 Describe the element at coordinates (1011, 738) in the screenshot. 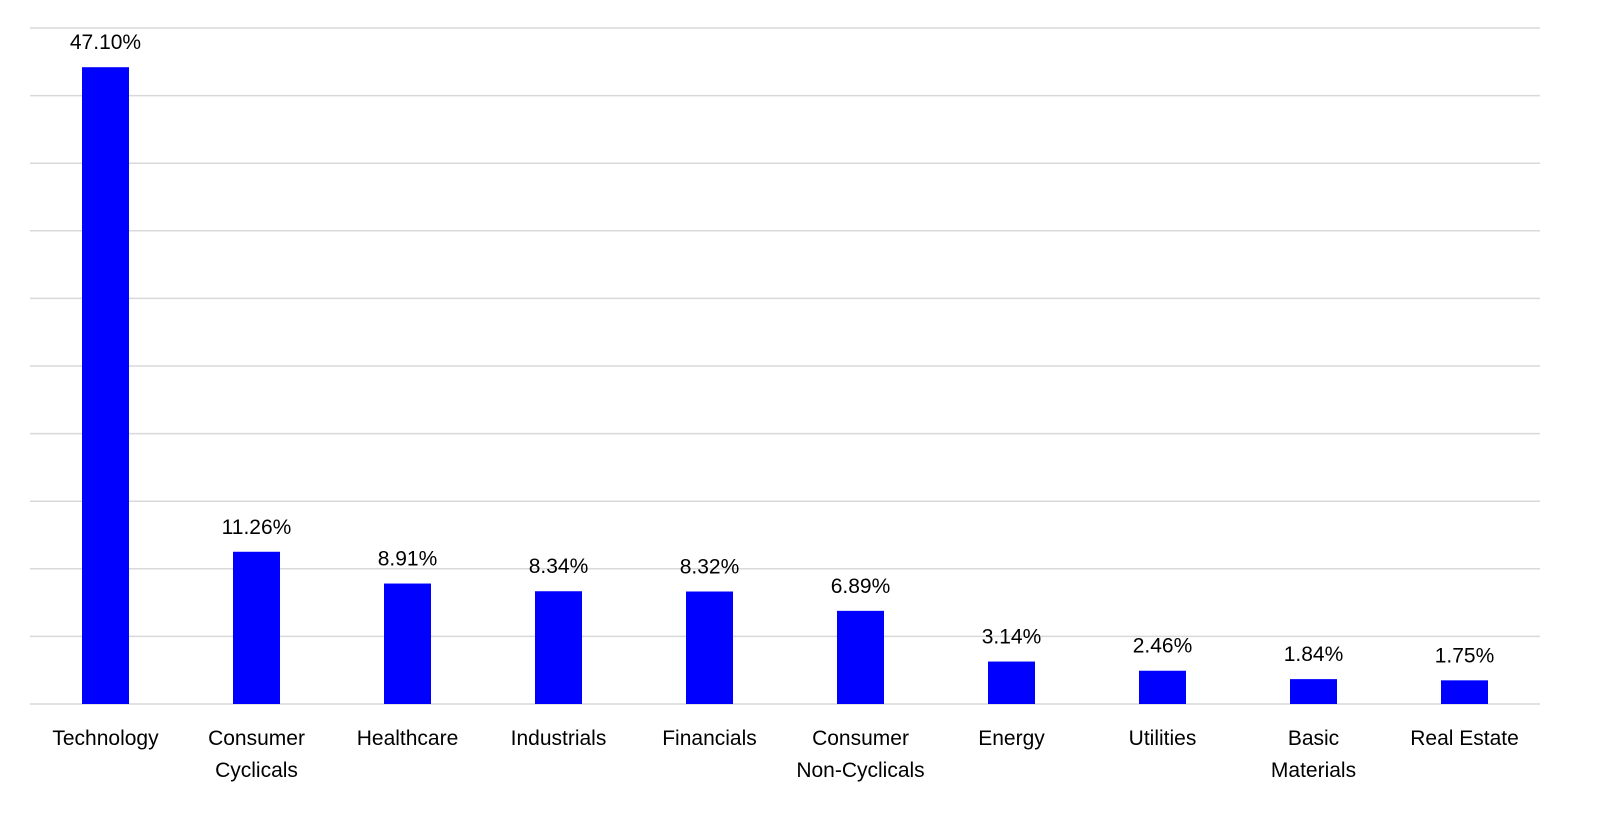

I see `x-tick-label: Energy` at that location.